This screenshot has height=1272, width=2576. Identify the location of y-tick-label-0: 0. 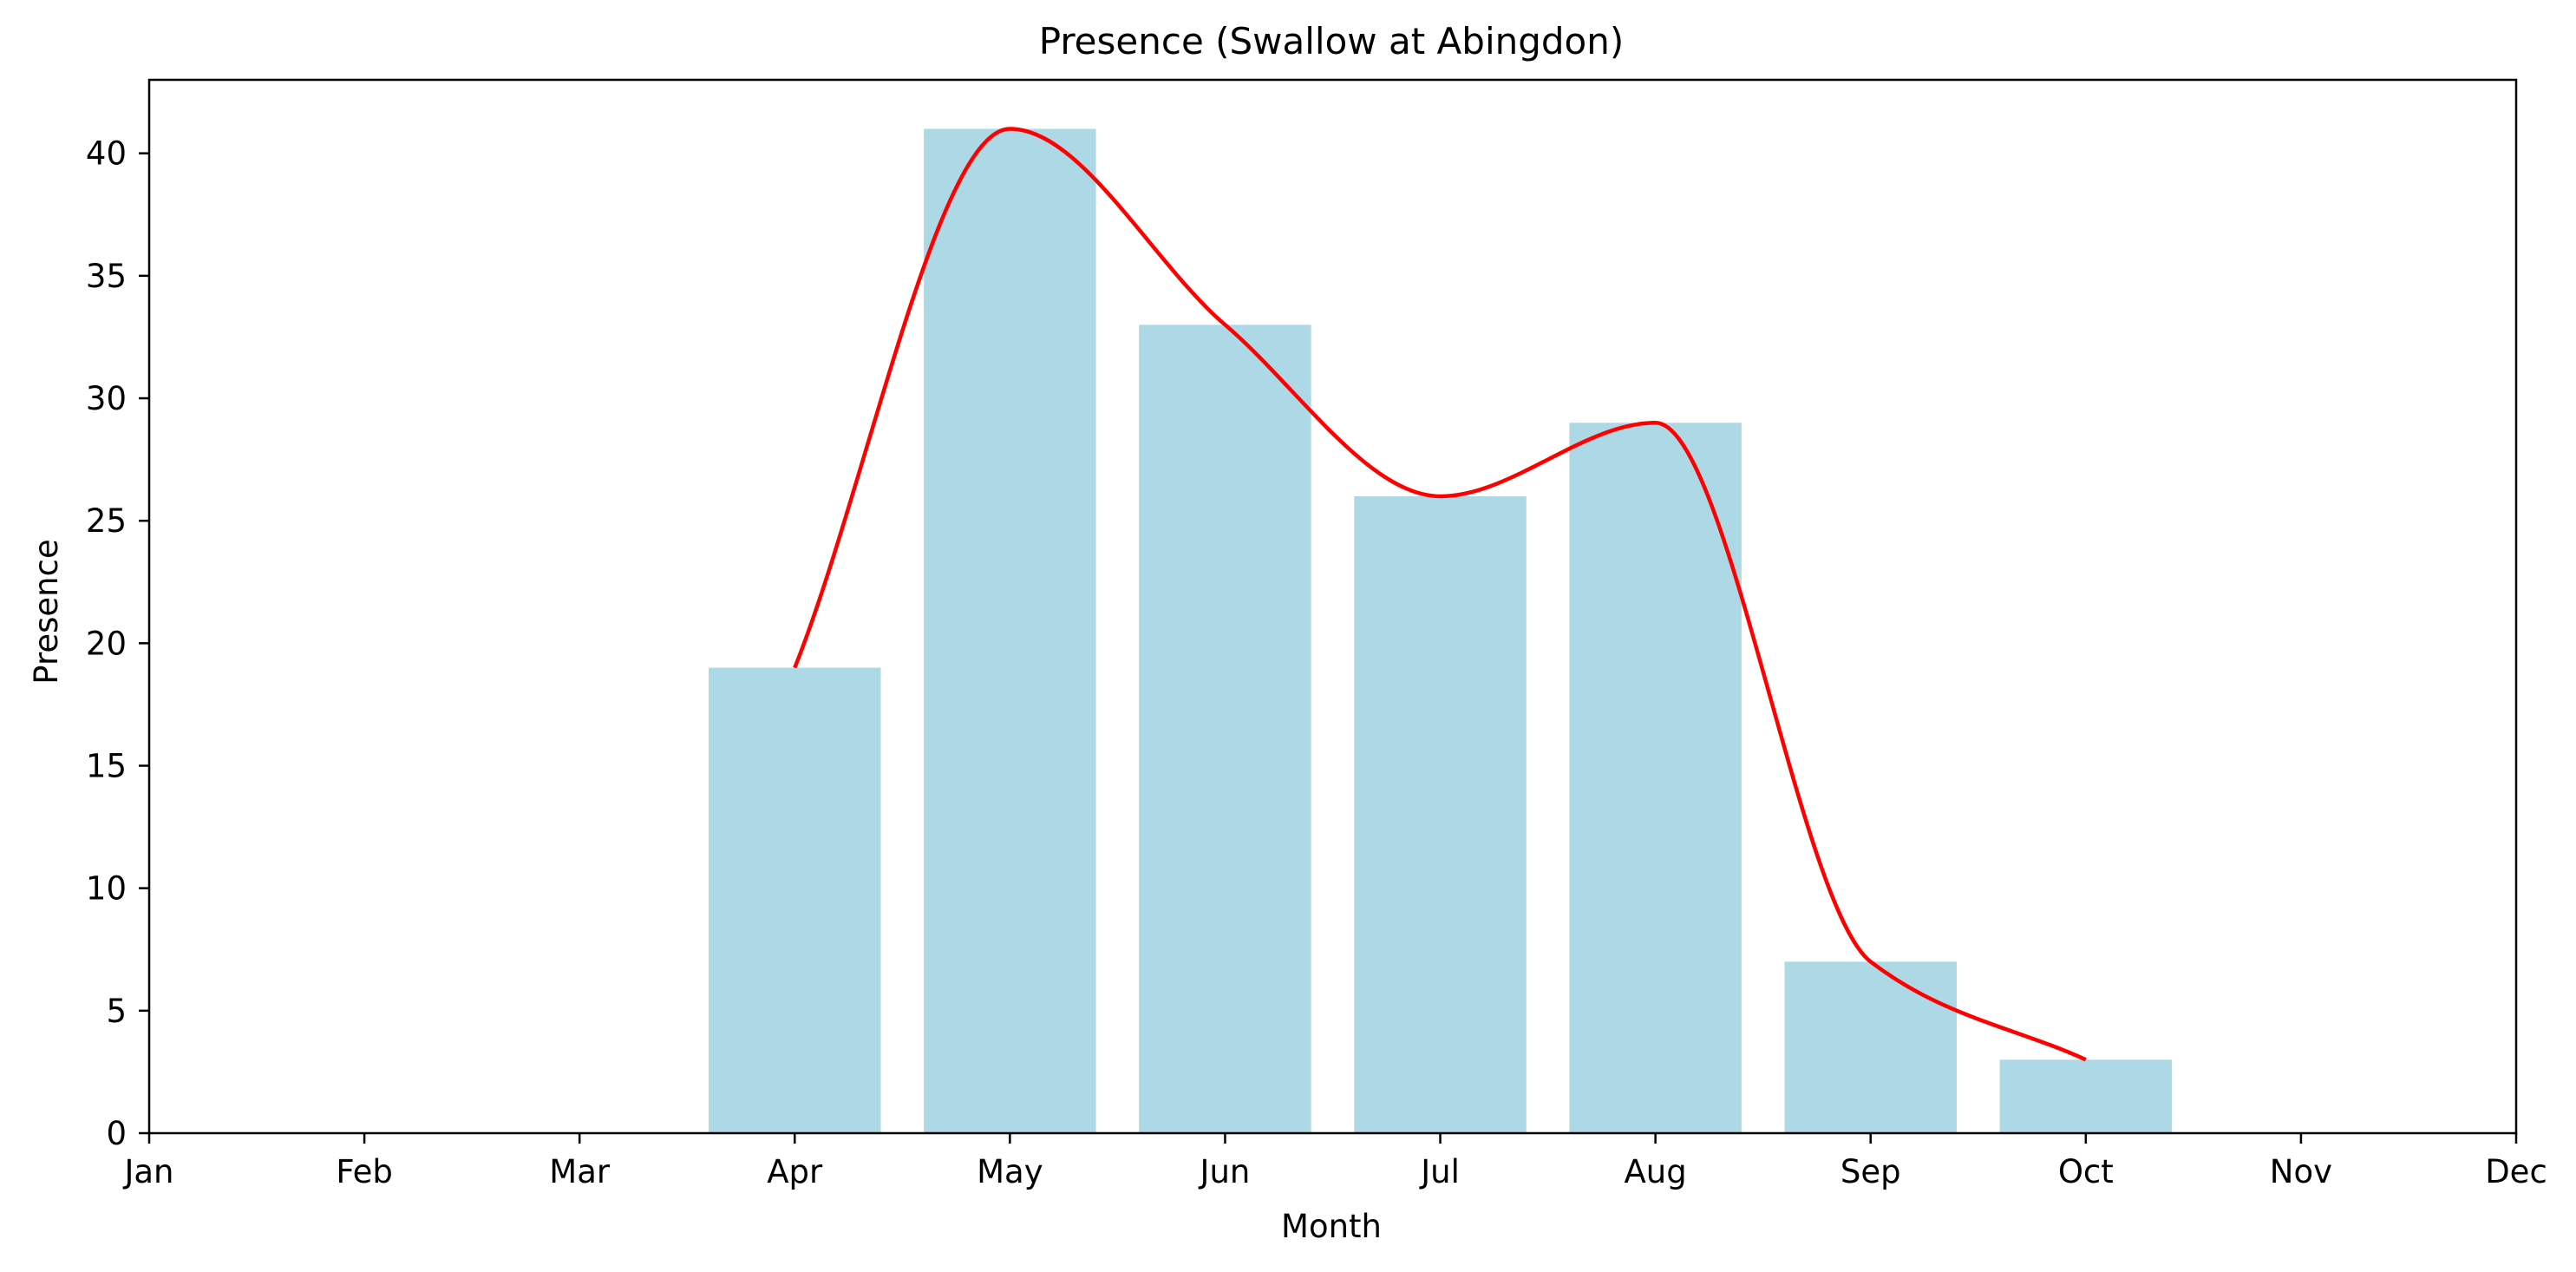
(116, 1133).